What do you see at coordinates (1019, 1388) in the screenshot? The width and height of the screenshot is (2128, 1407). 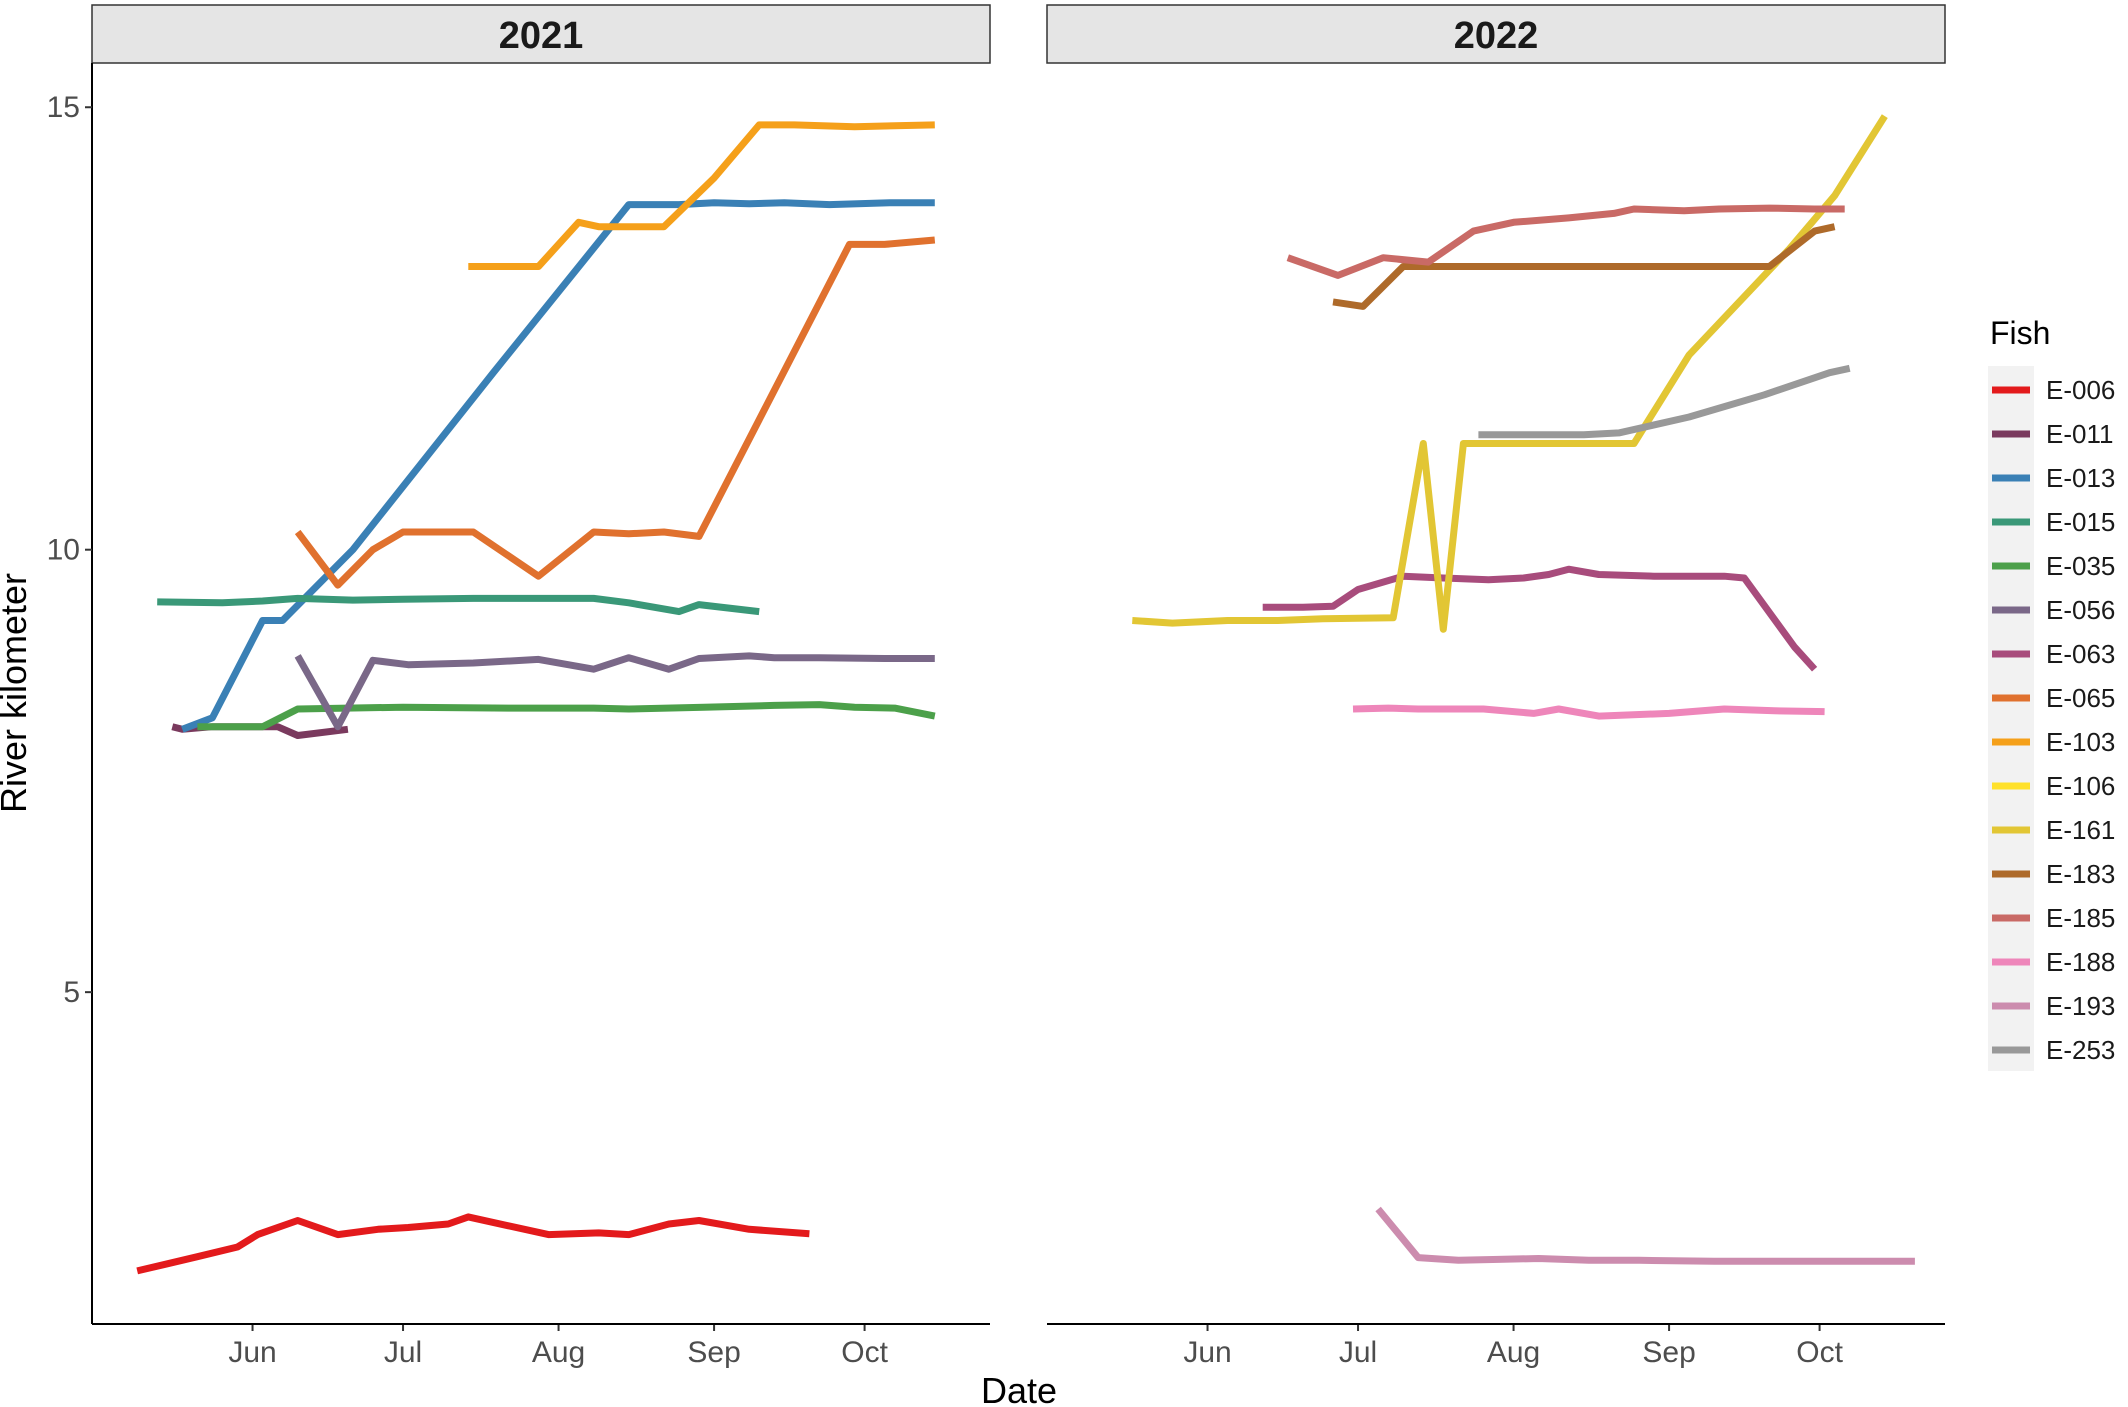 I see `x-axis-title: Date` at bounding box center [1019, 1388].